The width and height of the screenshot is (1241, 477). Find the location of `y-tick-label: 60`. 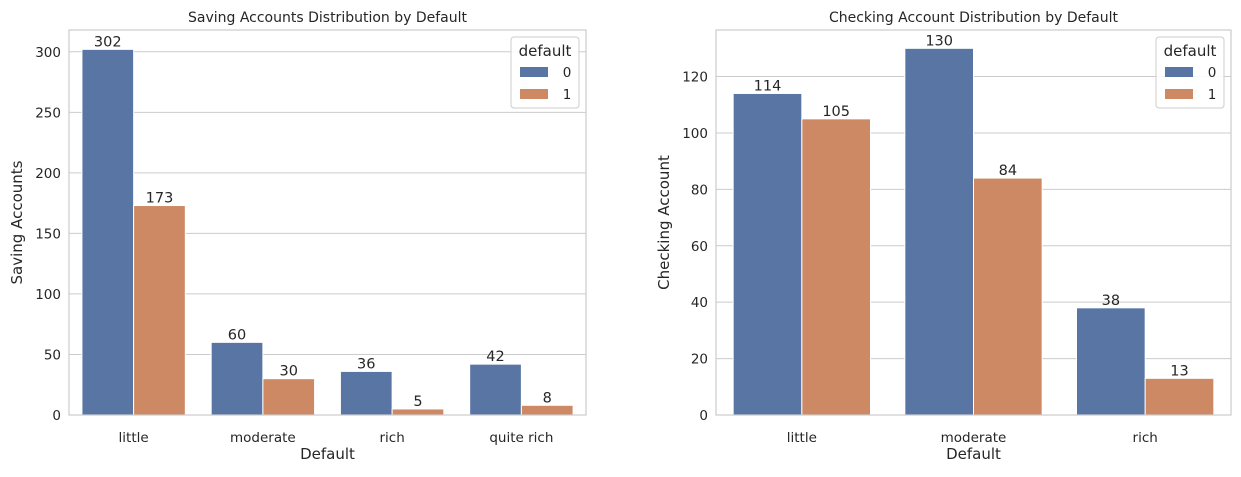

y-tick-label: 60 is located at coordinates (699, 247).